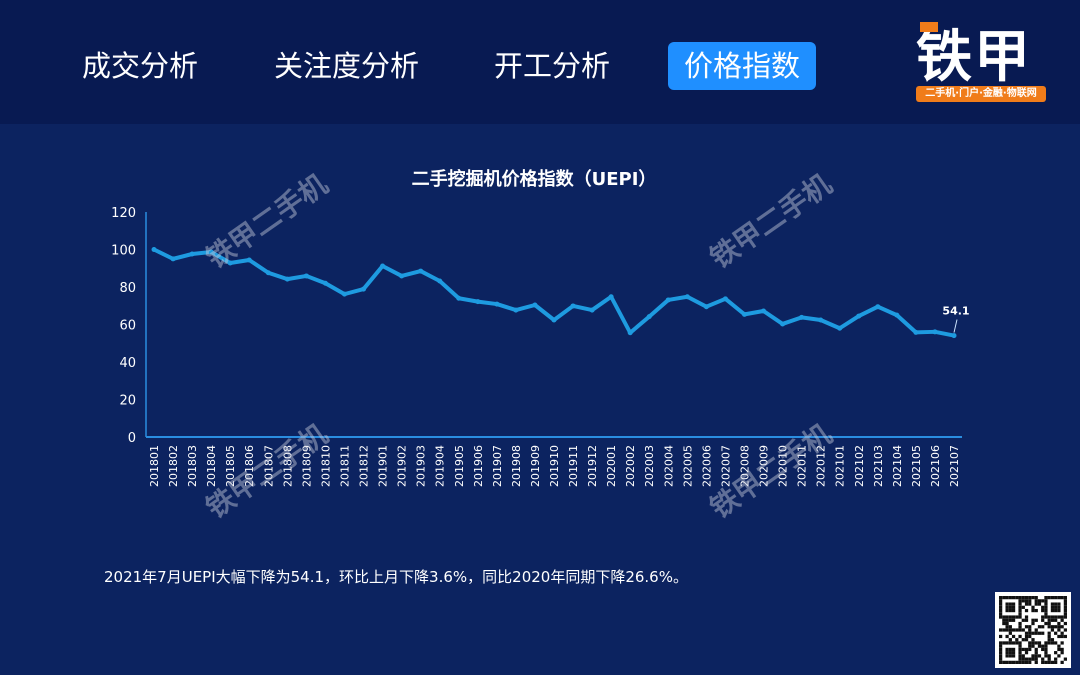 The image size is (1080, 675). What do you see at coordinates (706, 466) in the screenshot?
I see `x-tick-label: 202006` at bounding box center [706, 466].